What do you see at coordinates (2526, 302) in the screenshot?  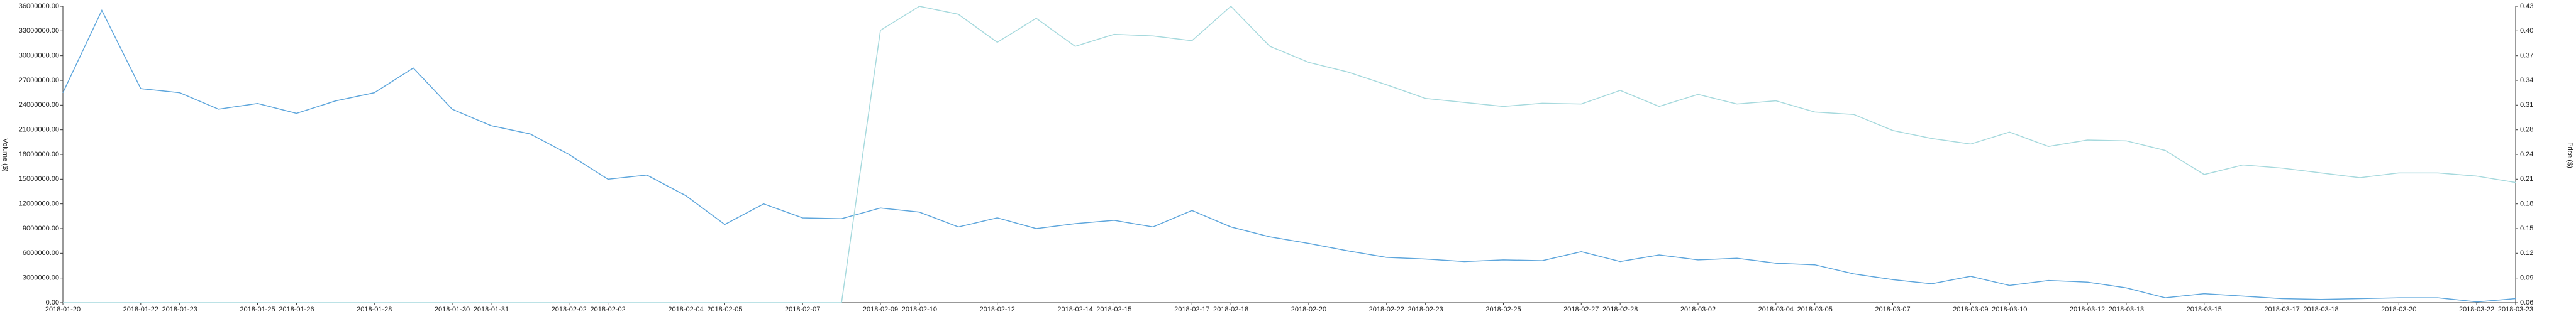 I see `y2-tick-label: 0.06` at bounding box center [2526, 302].